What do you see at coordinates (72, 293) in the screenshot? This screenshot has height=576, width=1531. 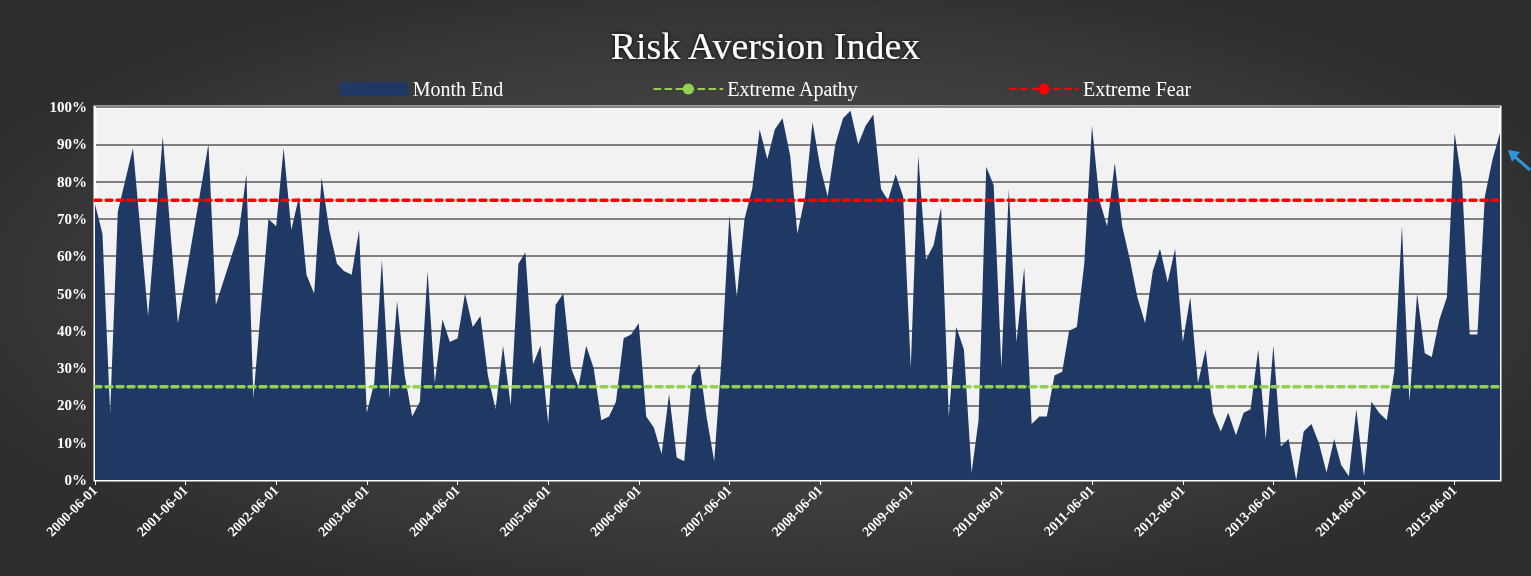 I see `y-tick-label: 50%` at bounding box center [72, 293].